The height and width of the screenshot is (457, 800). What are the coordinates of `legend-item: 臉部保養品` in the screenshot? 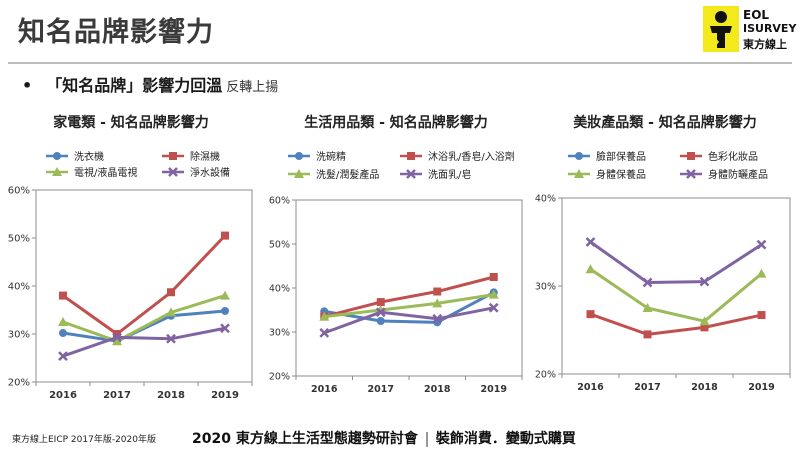 It's located at (607, 156).